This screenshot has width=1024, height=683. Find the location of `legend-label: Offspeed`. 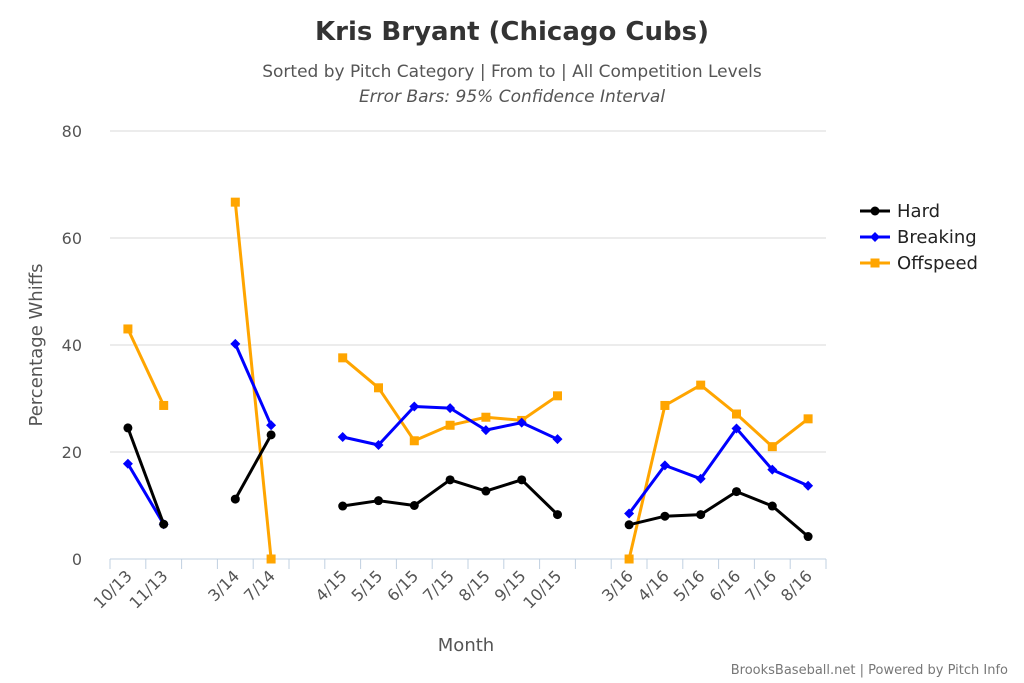

legend-label: Offspeed is located at coordinates (937, 263).